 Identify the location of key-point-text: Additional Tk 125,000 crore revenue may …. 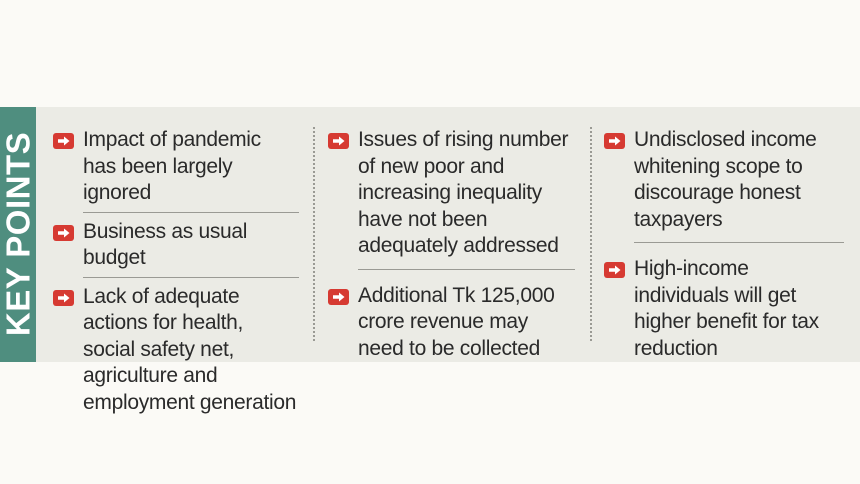
(456, 321).